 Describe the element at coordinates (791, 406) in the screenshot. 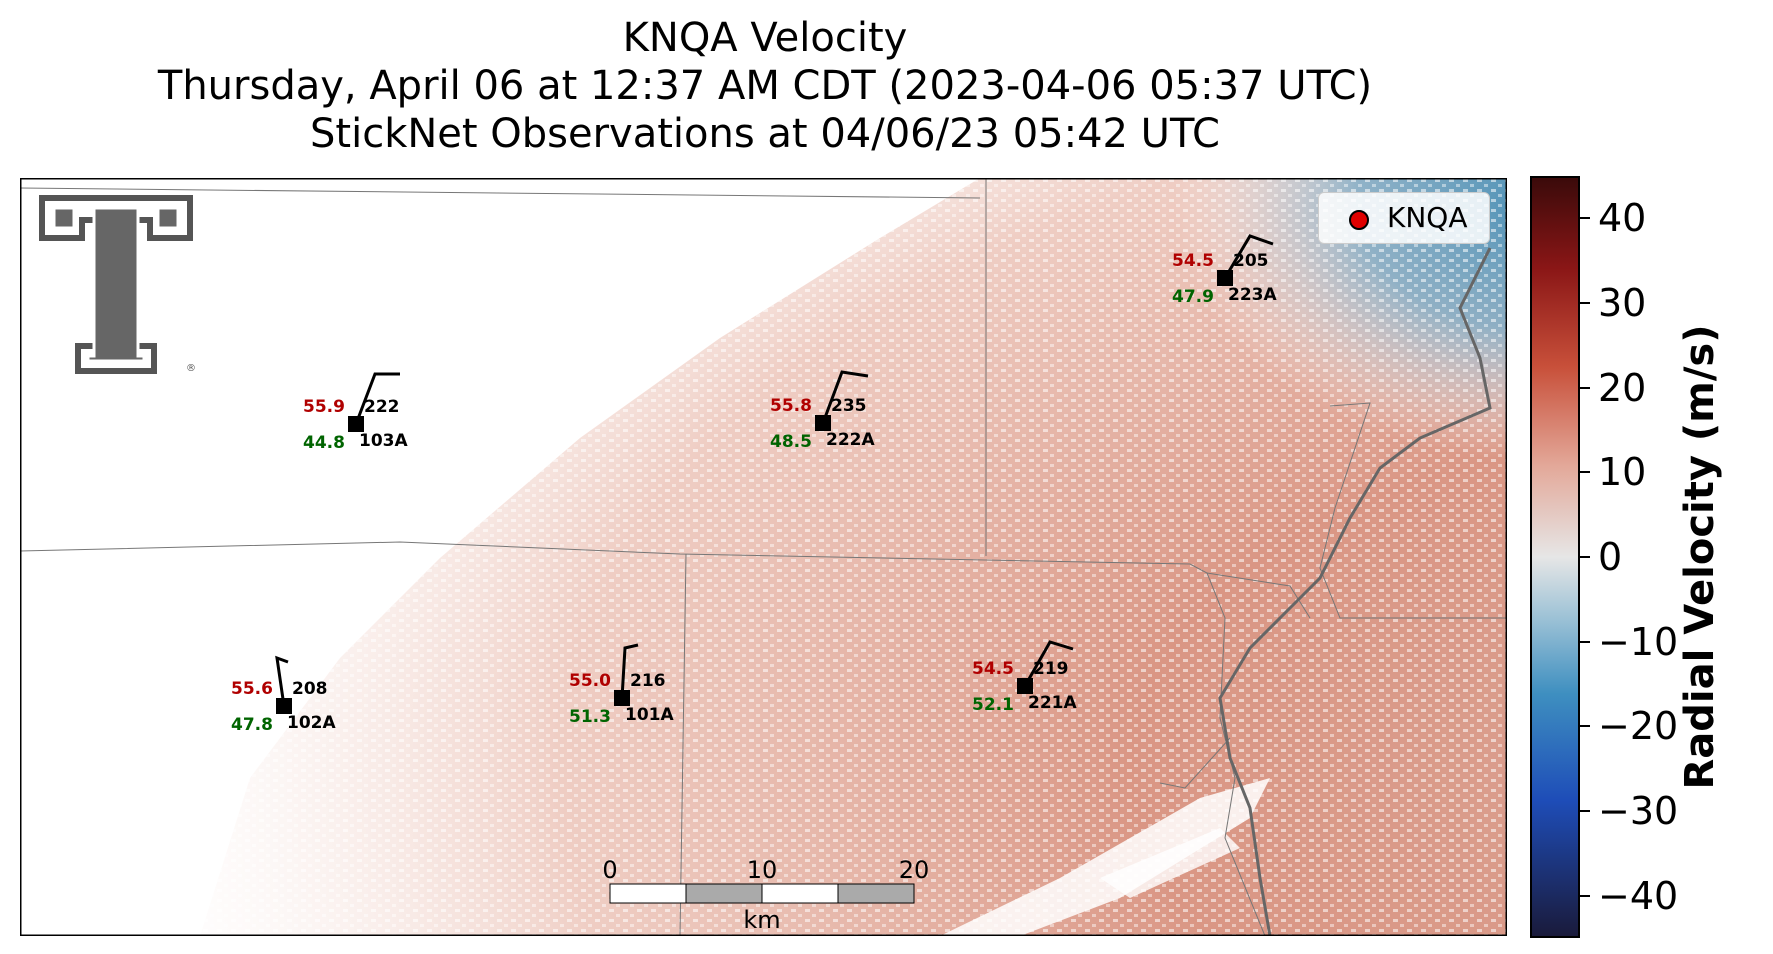

I see `station-temperature: 55.8` at that location.